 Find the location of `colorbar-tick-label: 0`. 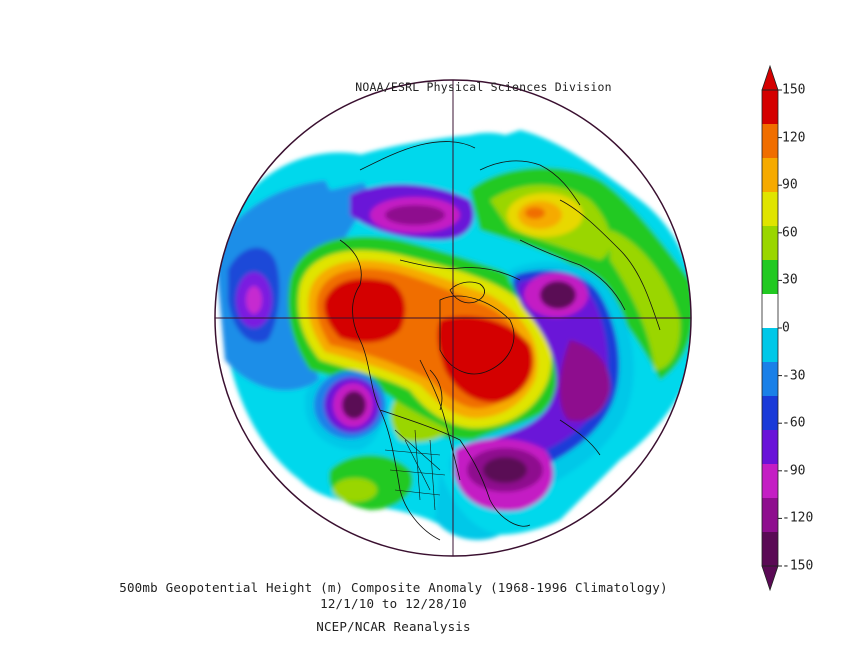

colorbar-tick-label: 0 is located at coordinates (786, 328).